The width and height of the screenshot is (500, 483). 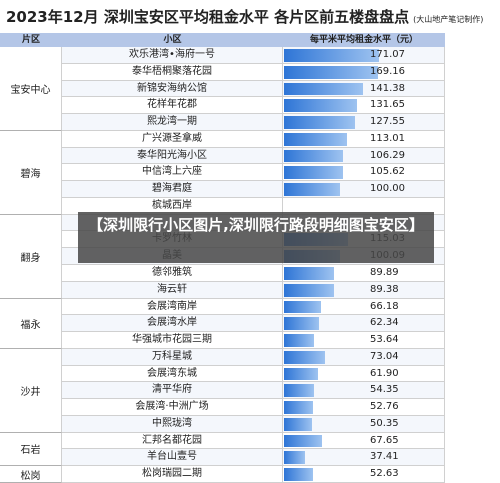 I want to click on district: 福永, so click(x=31, y=323).